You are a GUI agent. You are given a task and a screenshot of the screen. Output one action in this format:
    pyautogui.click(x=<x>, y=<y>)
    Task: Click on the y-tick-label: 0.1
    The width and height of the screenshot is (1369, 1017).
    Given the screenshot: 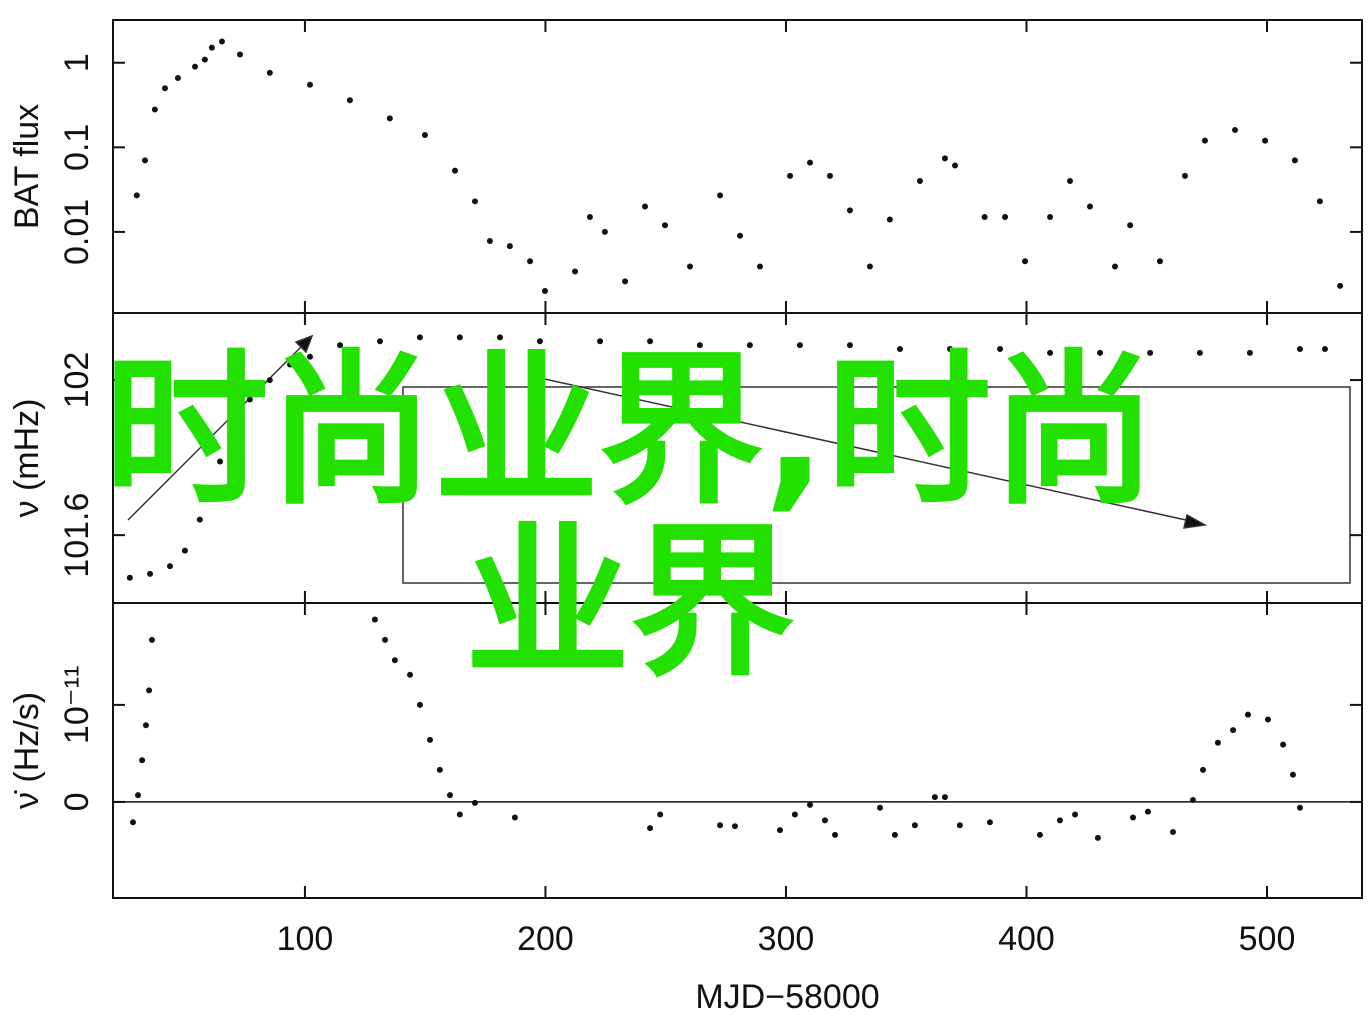 What is the action you would take?
    pyautogui.click(x=77, y=147)
    